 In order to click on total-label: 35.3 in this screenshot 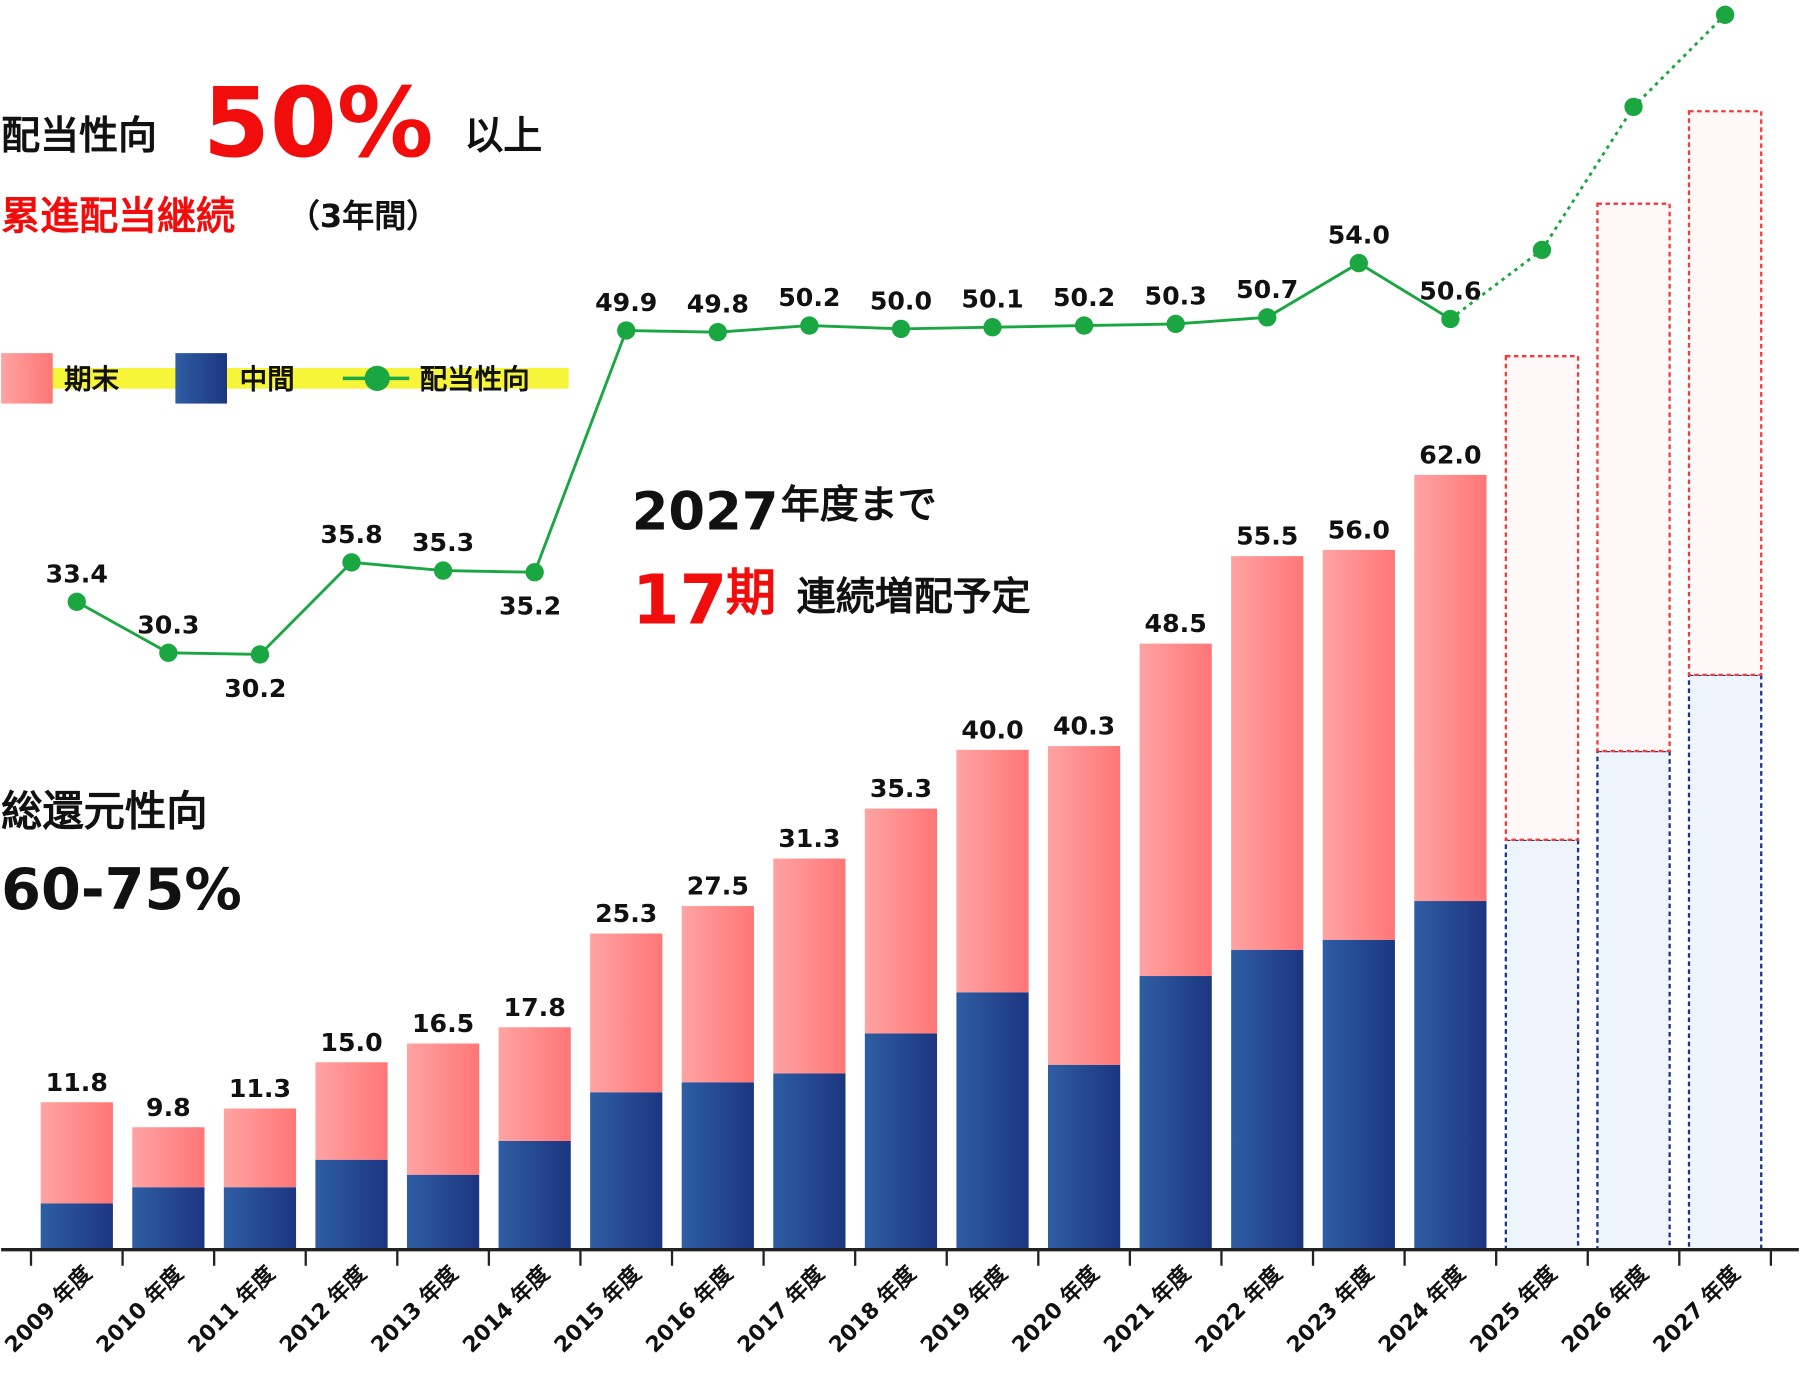, I will do `click(901, 788)`.